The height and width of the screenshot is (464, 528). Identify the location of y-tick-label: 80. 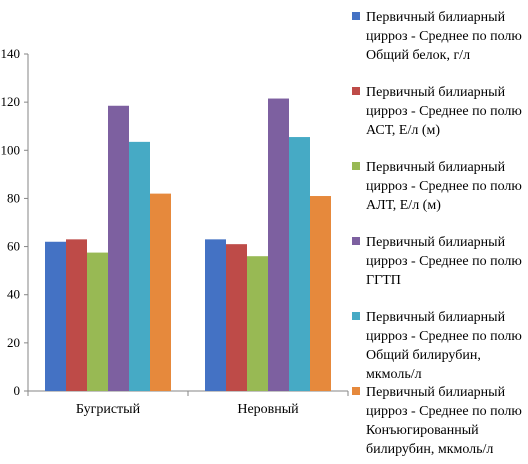
(13, 197).